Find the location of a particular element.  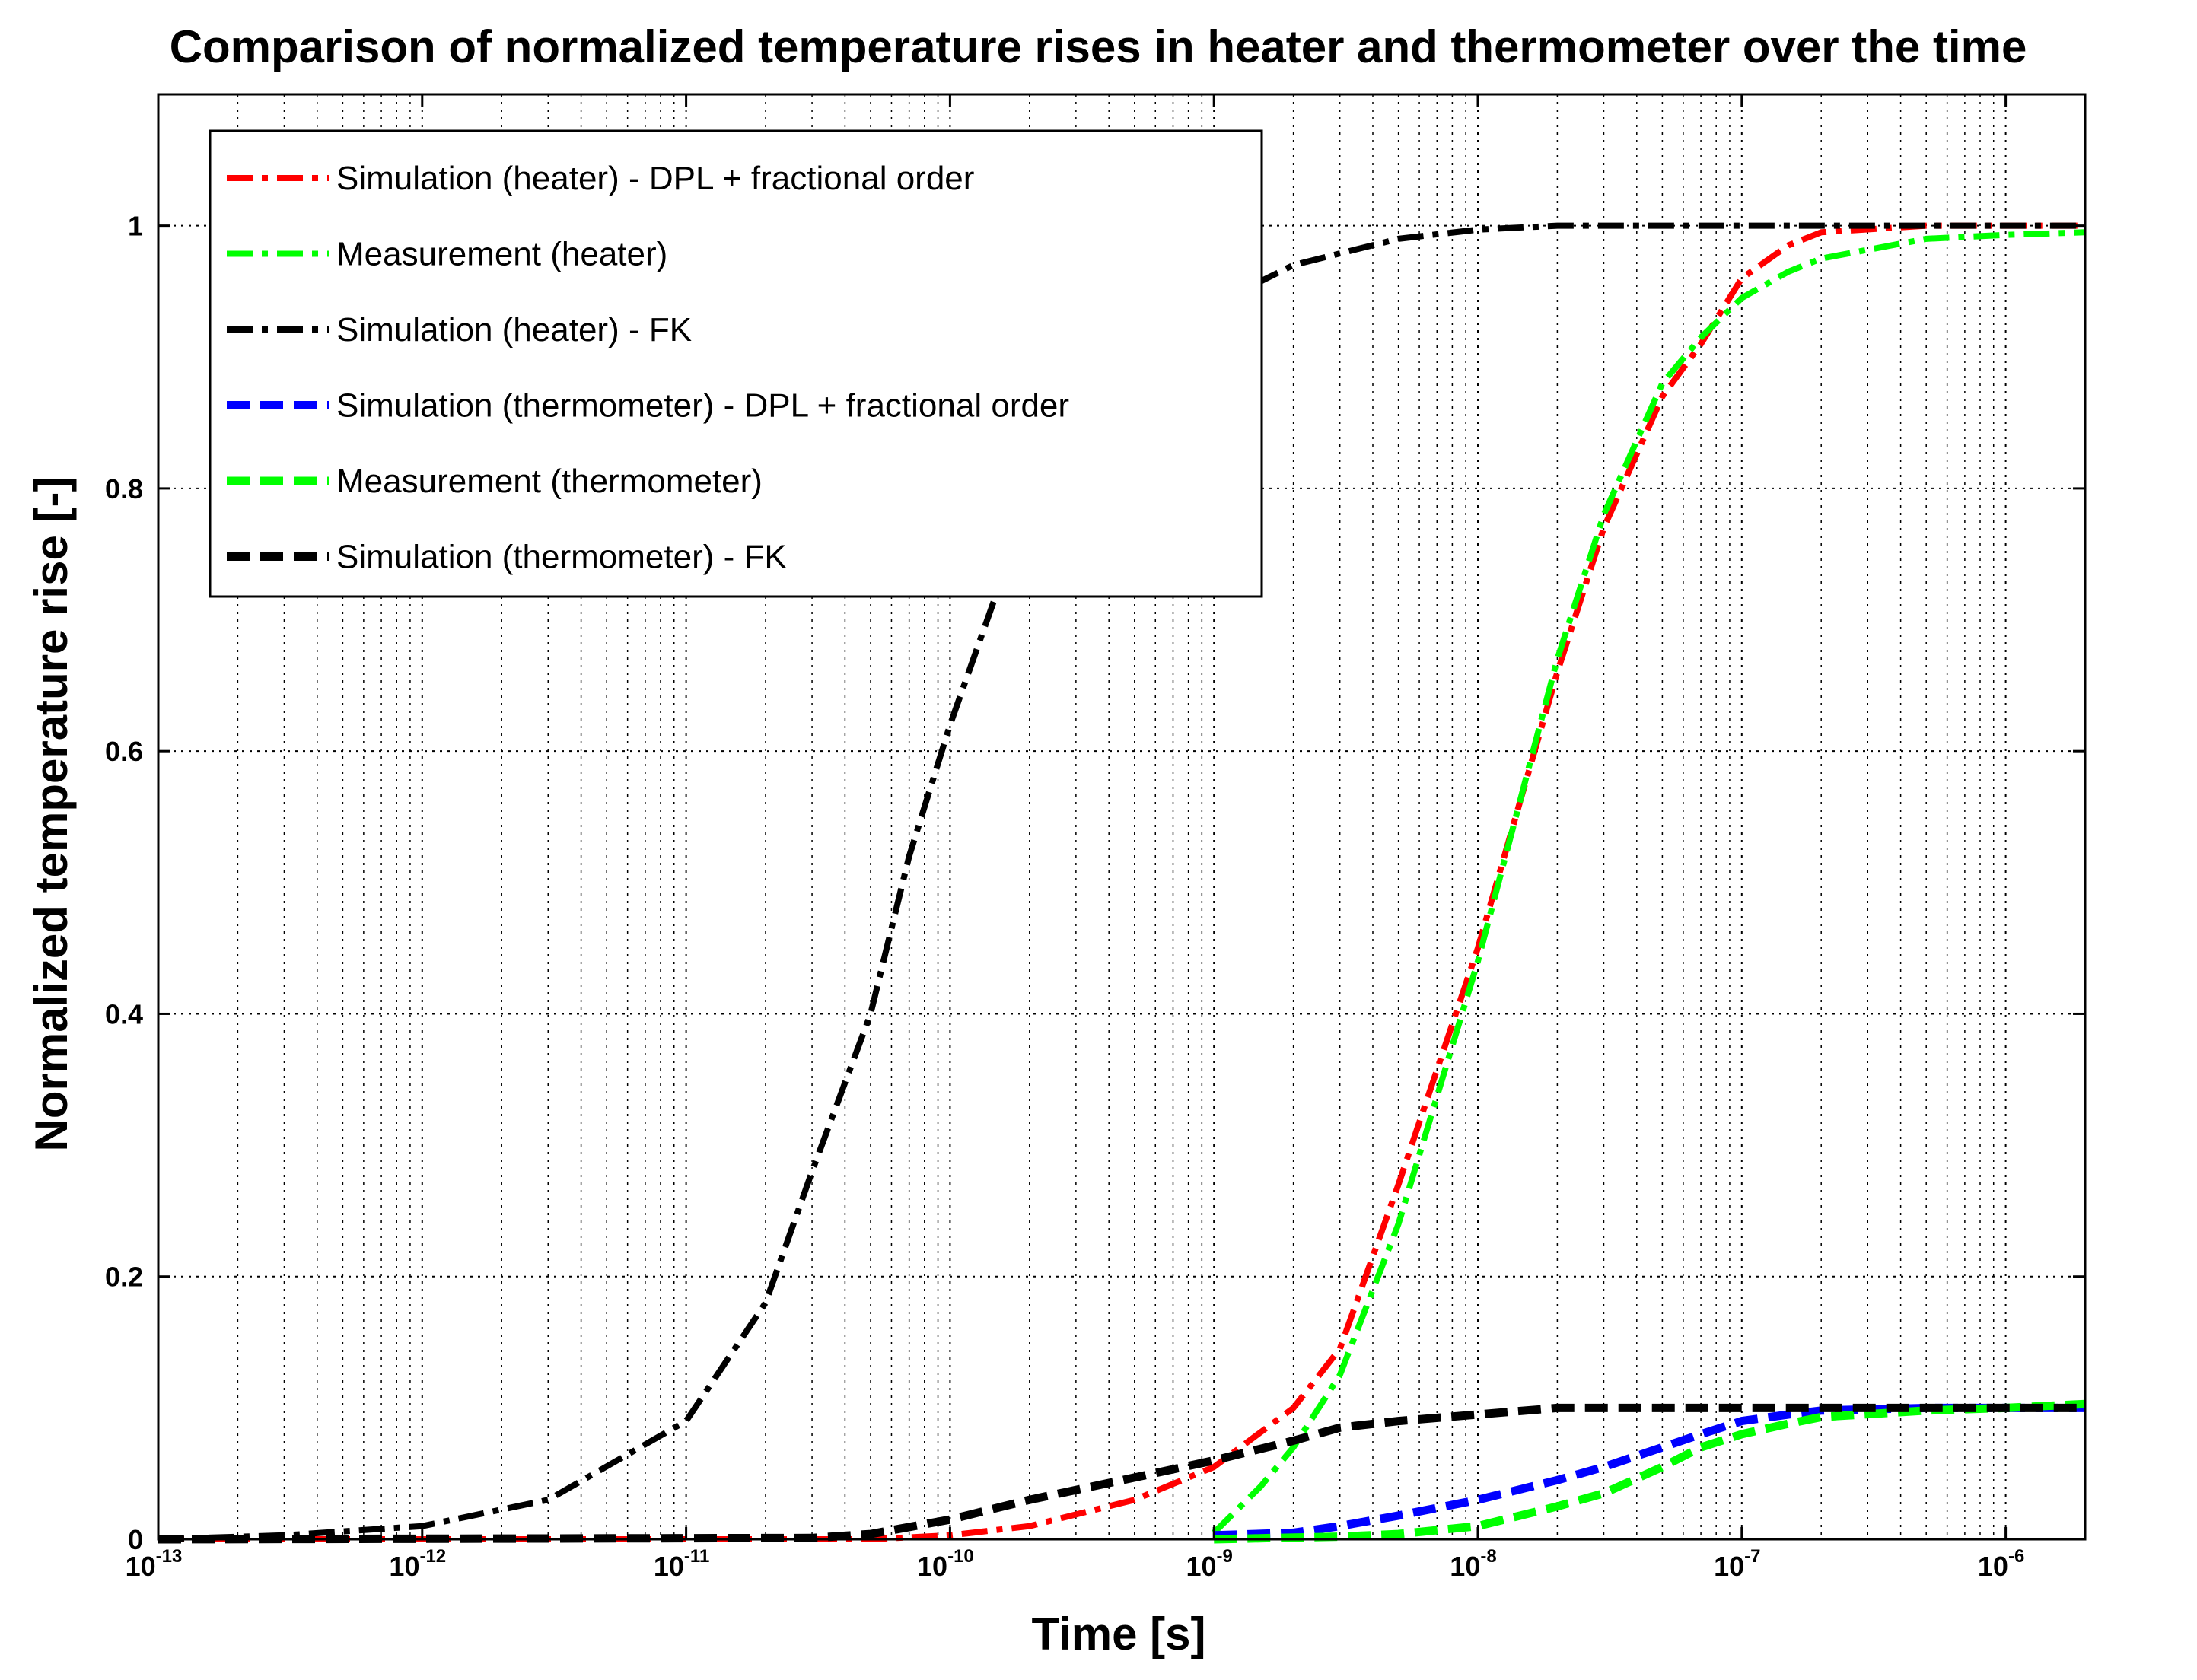

x-axis-label: Time [s] is located at coordinates (1119, 1633).